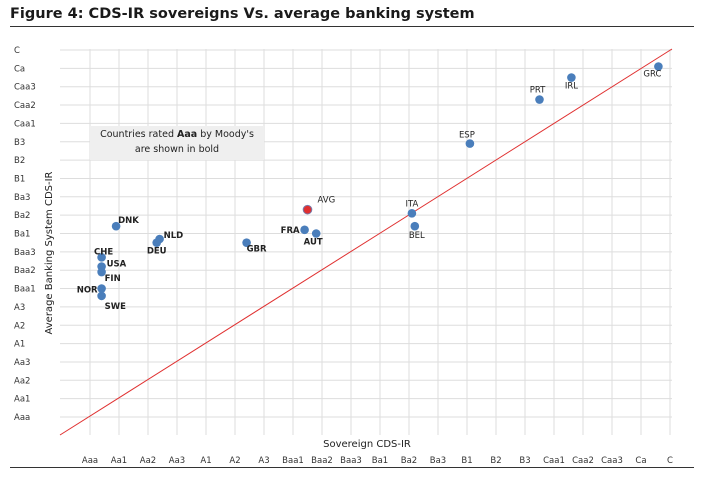  Describe the element at coordinates (411, 204) in the screenshot. I see `point-label-ita: ITA` at that location.